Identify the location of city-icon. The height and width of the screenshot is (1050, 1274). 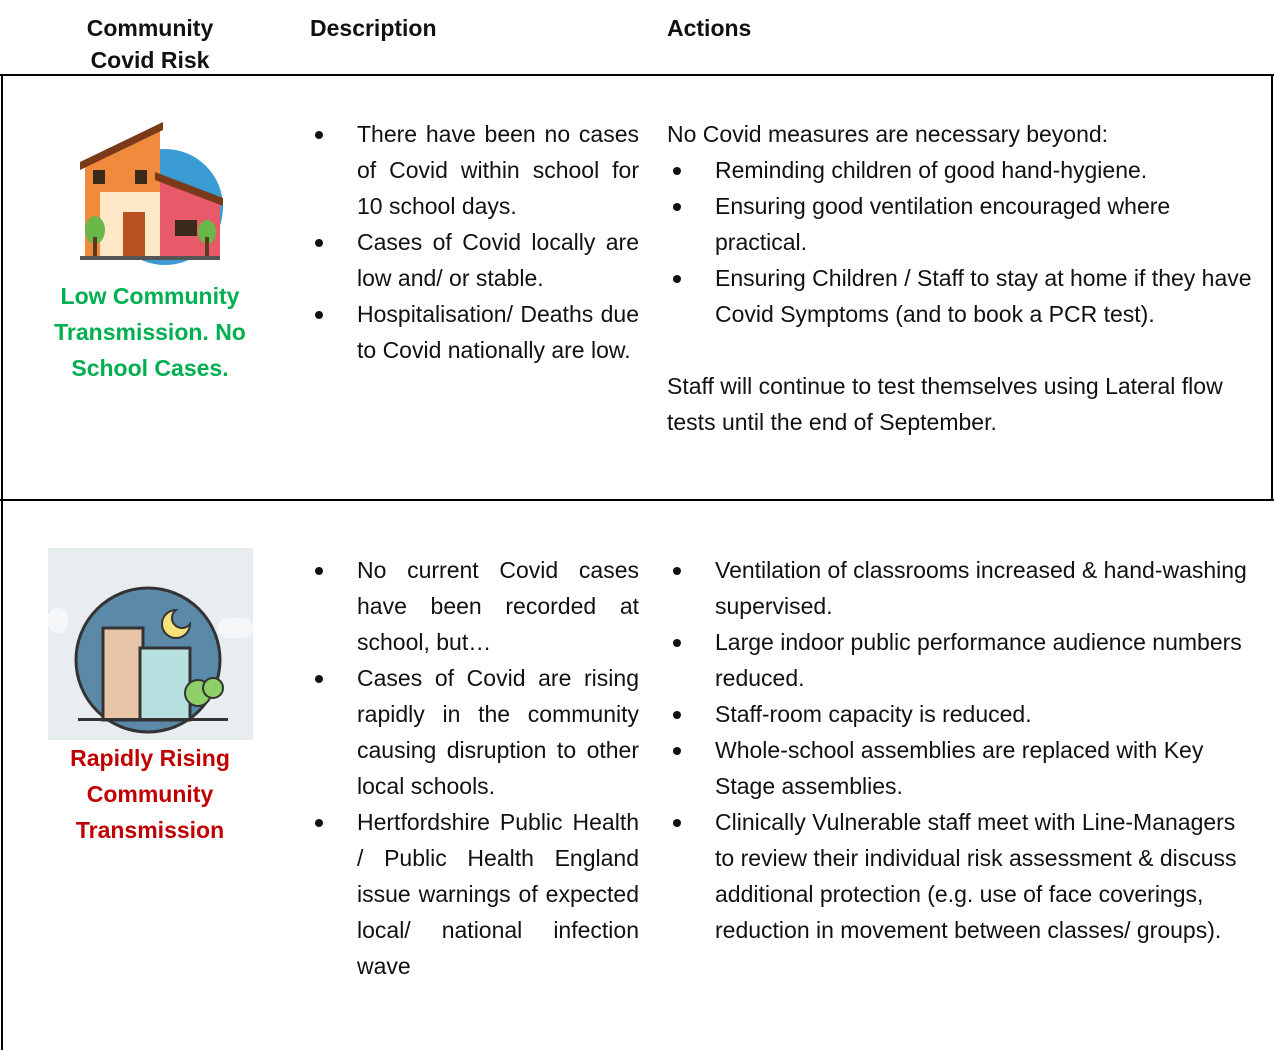
(150, 644).